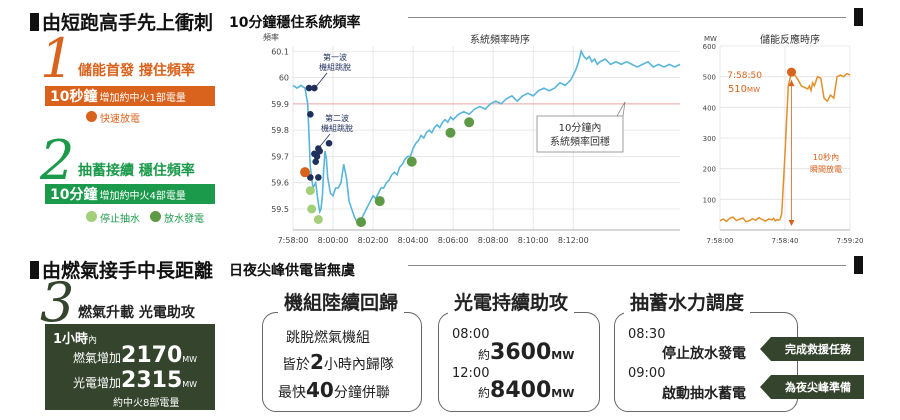 The image size is (900, 420). Describe the element at coordinates (120, 119) in the screenshot. I see `legend-text: 快速放電` at that location.